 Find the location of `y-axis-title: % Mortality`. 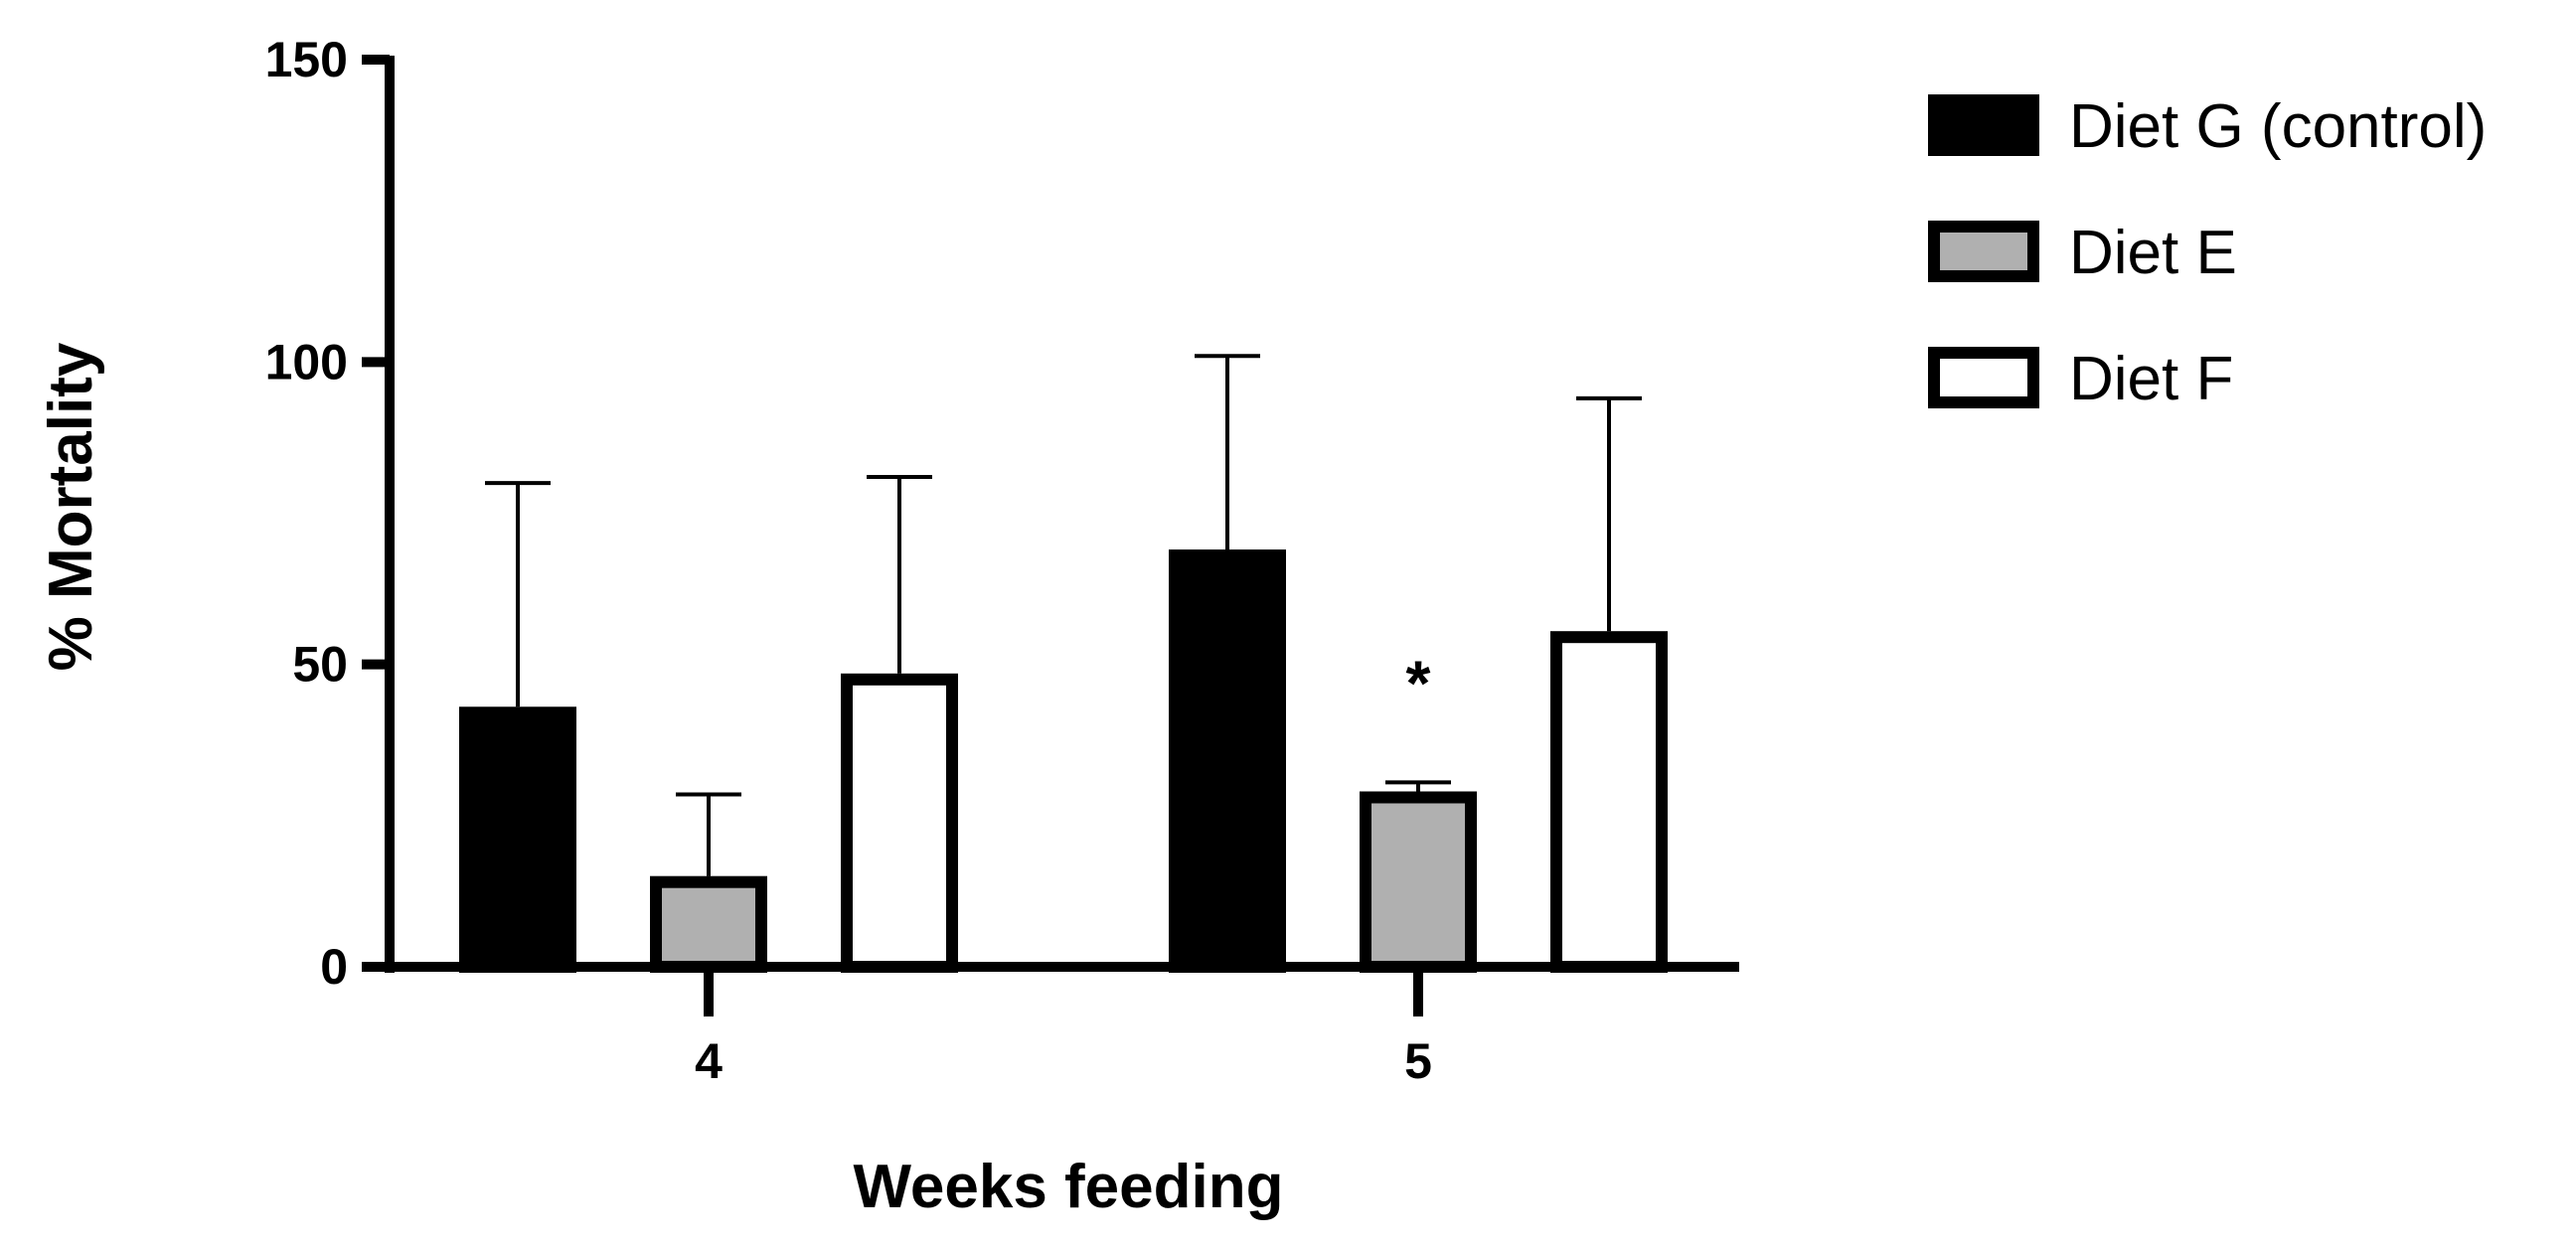

y-axis-title: % Mortality is located at coordinates (71, 506).